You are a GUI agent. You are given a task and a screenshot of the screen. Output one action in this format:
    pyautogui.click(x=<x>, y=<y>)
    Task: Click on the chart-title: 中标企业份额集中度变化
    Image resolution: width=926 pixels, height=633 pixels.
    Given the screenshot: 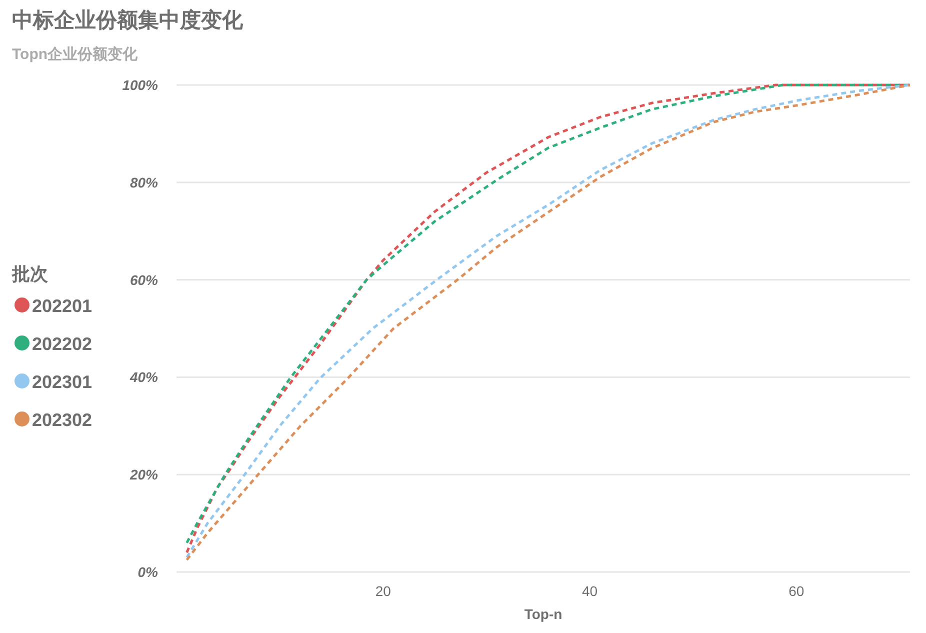 What is the action you would take?
    pyautogui.click(x=128, y=20)
    